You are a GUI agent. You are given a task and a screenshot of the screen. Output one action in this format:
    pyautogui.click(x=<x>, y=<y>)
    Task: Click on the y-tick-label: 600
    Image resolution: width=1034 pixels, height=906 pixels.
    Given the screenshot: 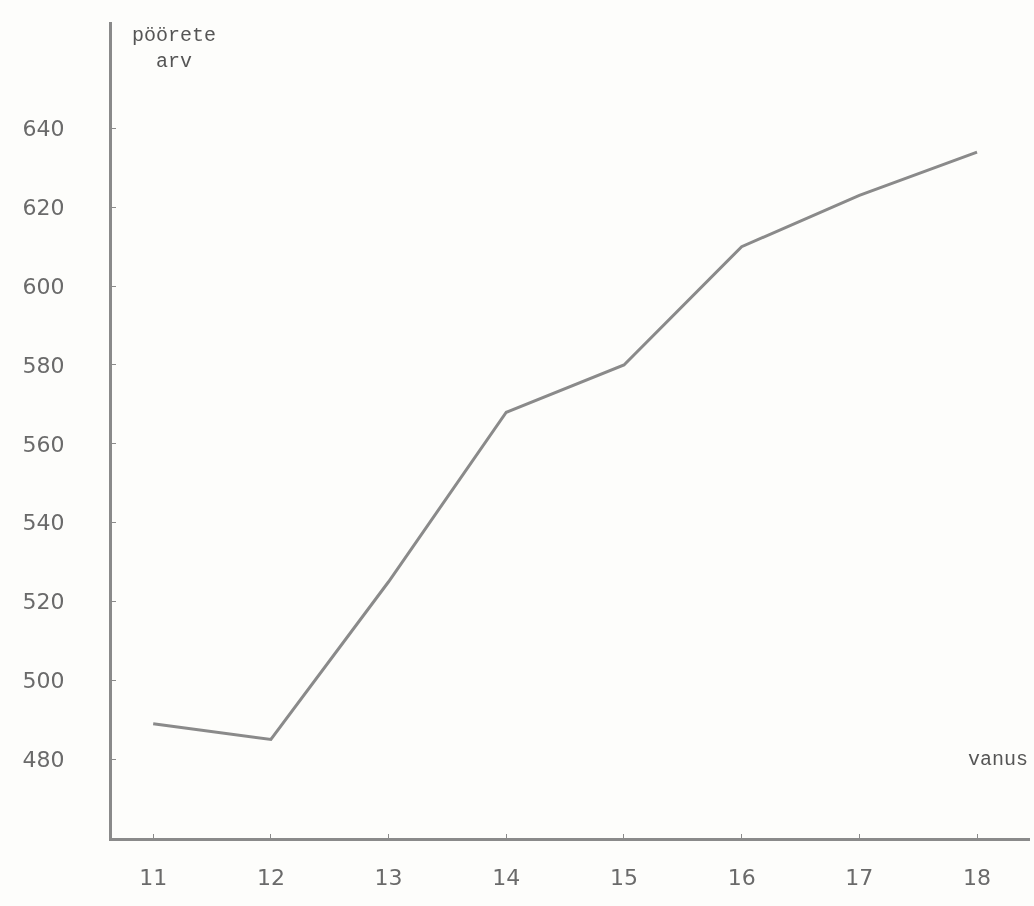 What is the action you would take?
    pyautogui.click(x=43, y=286)
    